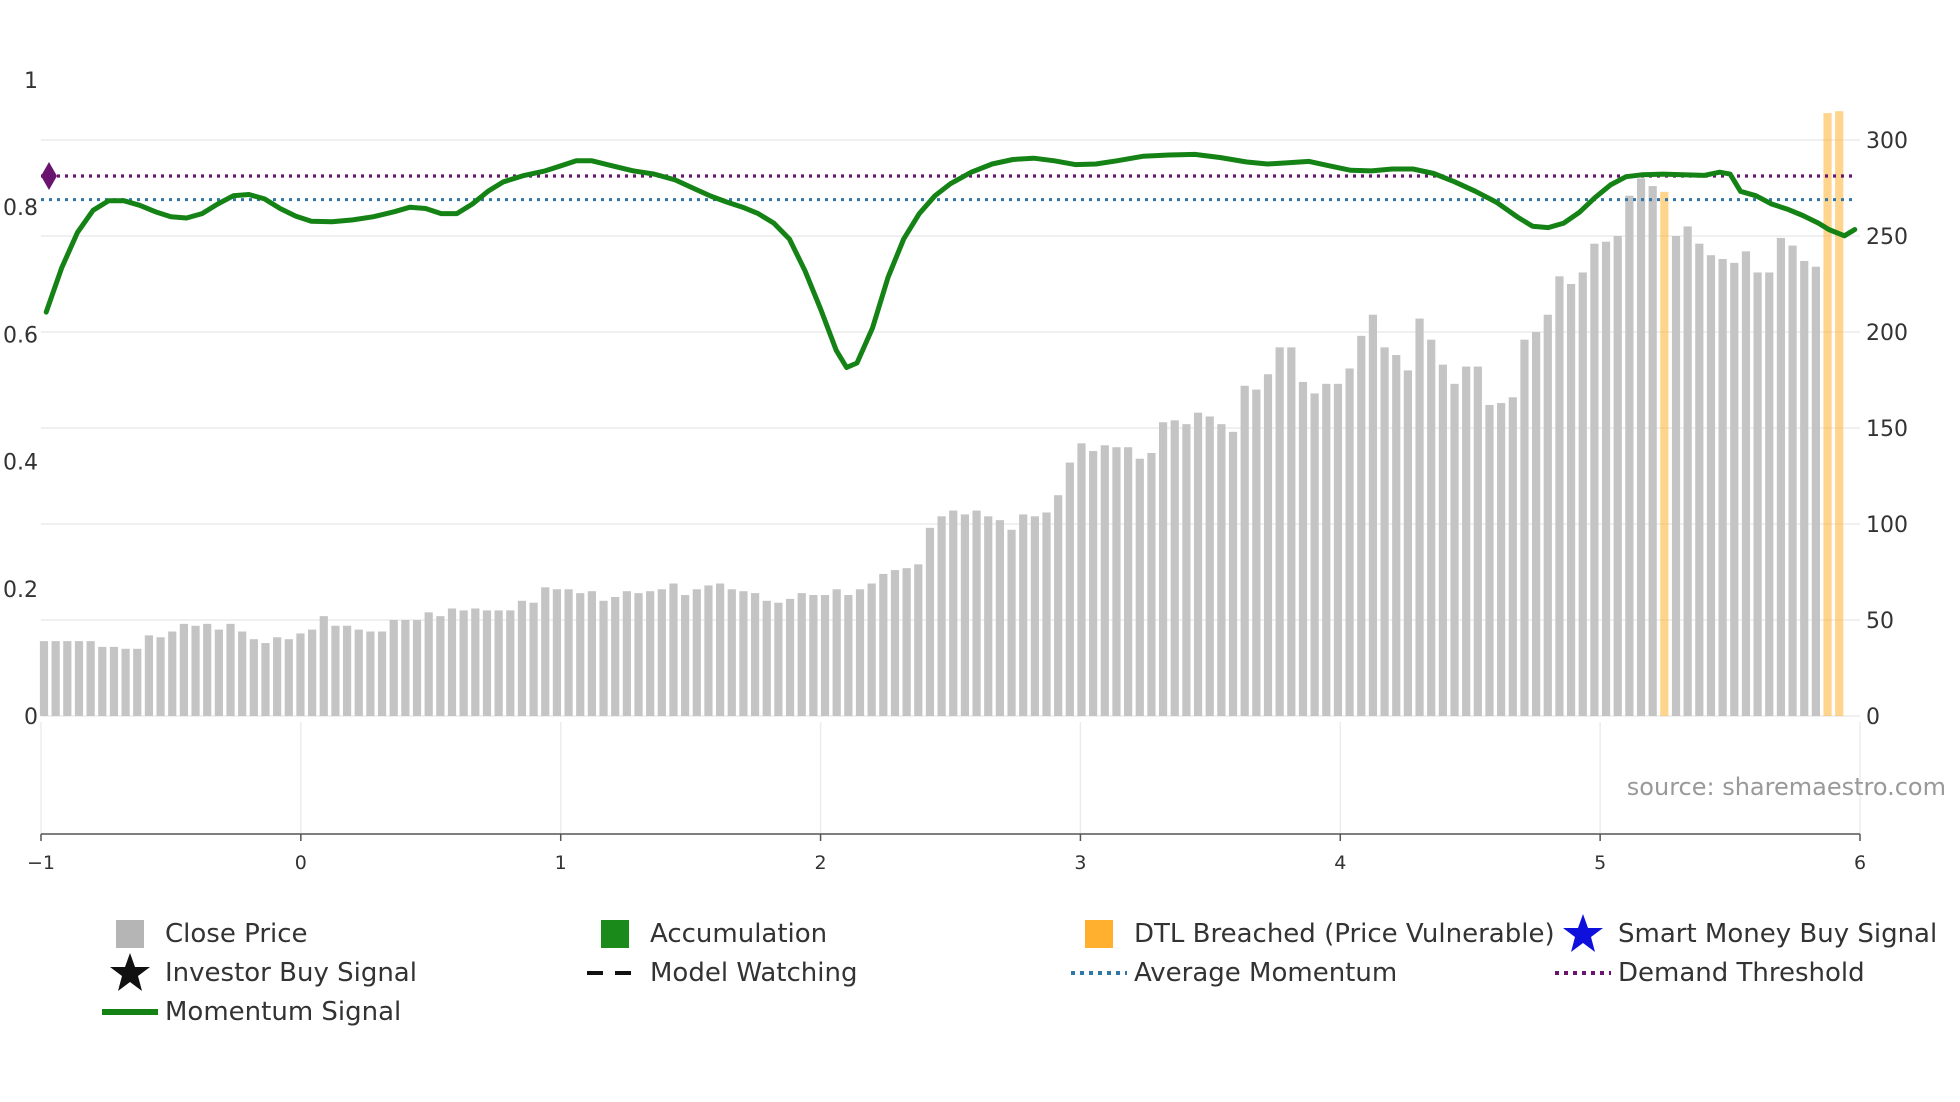 The height and width of the screenshot is (1102, 1960). Describe the element at coordinates (20, 463) in the screenshot. I see `left-axis-tick: 0.4` at that location.